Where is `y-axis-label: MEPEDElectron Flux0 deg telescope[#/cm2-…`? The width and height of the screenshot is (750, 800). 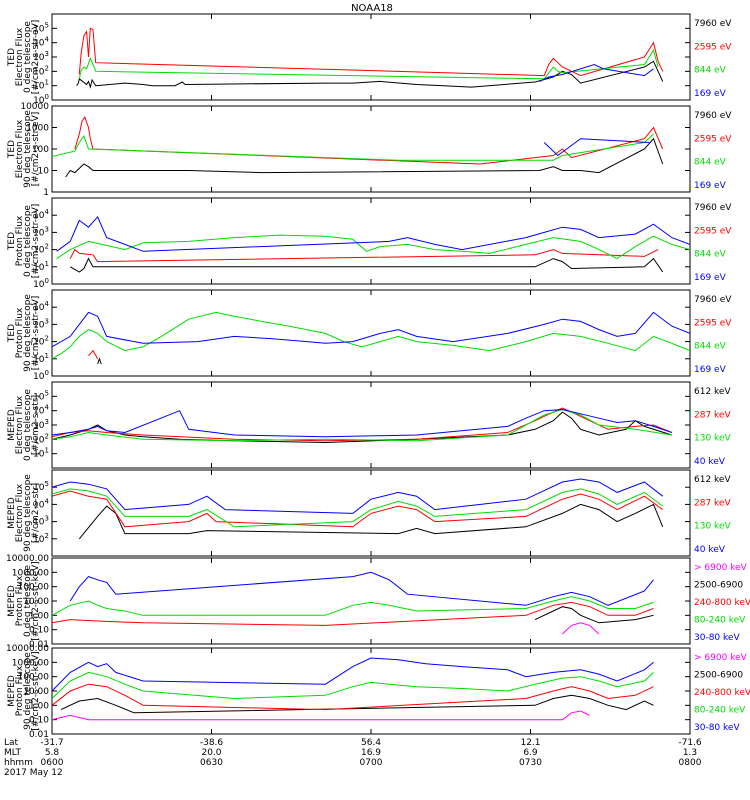 y-axis-label: MEPEDElectron Flux0 deg telescope[#/cm2-… is located at coordinates (24, 425).